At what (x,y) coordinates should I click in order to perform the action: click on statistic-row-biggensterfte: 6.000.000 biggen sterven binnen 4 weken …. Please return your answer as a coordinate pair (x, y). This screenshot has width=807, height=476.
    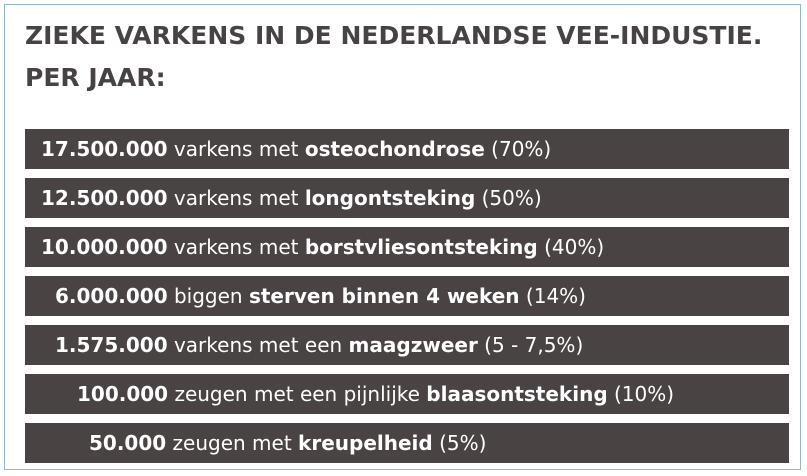
    Looking at the image, I should click on (407, 296).